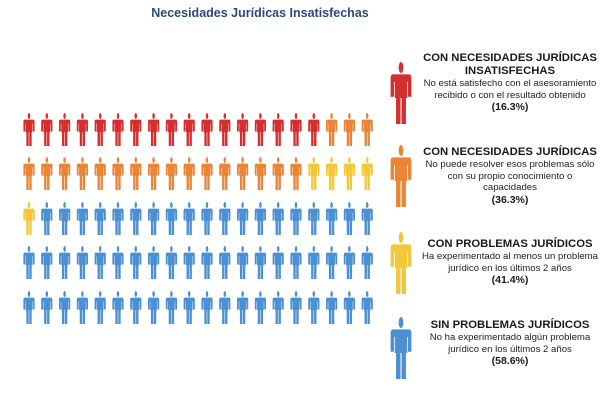  I want to click on legend-blue-heading: SIN PROBLEMAS JURÍDICOS, so click(510, 325).